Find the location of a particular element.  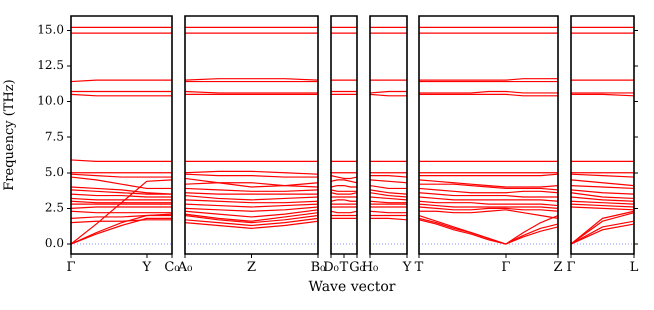

y-tick-label: 7.5 is located at coordinates (54, 136).